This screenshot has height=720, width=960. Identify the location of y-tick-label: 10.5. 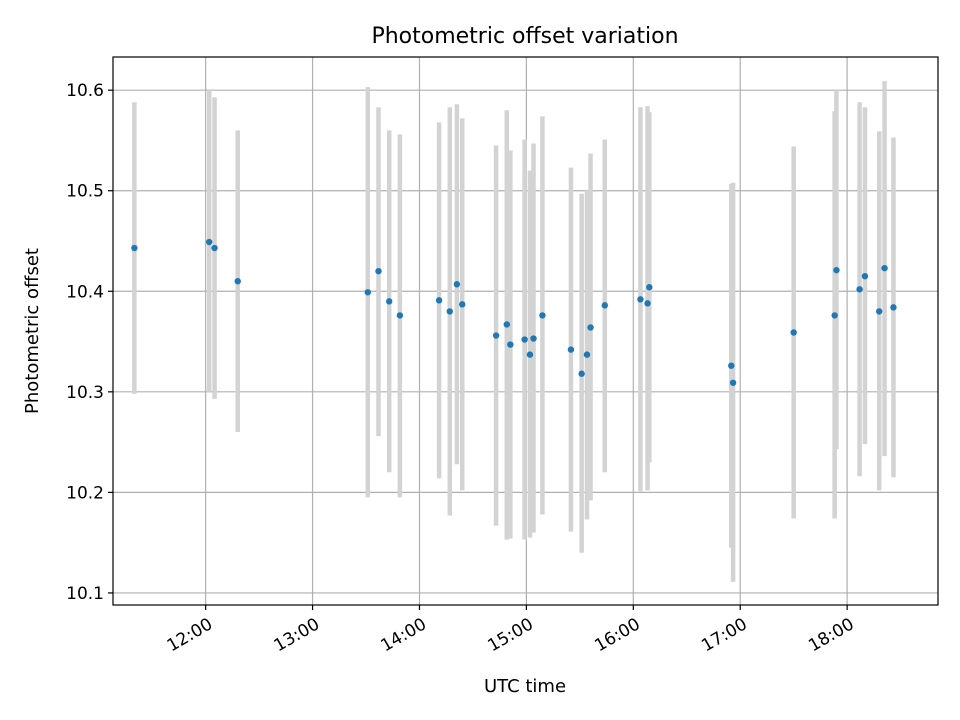
(85, 192).